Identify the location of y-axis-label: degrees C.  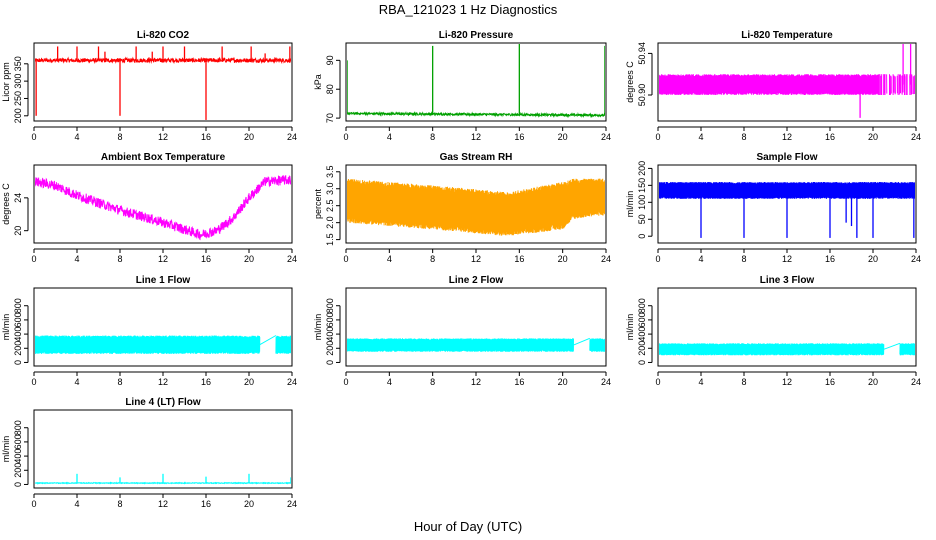
(6, 204).